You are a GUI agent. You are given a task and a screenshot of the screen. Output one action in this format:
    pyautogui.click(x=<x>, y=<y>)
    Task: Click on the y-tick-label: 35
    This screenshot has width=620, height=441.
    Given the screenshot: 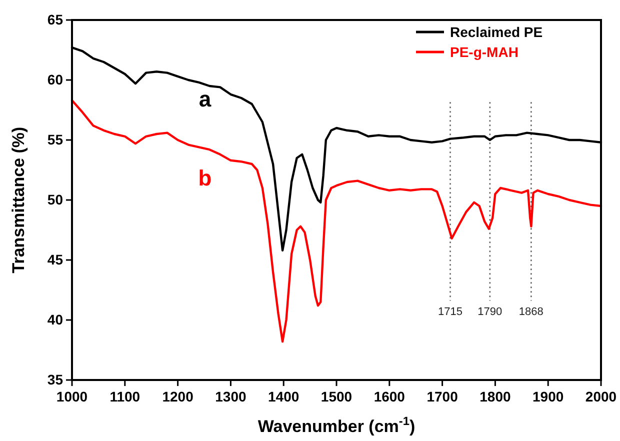 What is the action you would take?
    pyautogui.click(x=55, y=379)
    